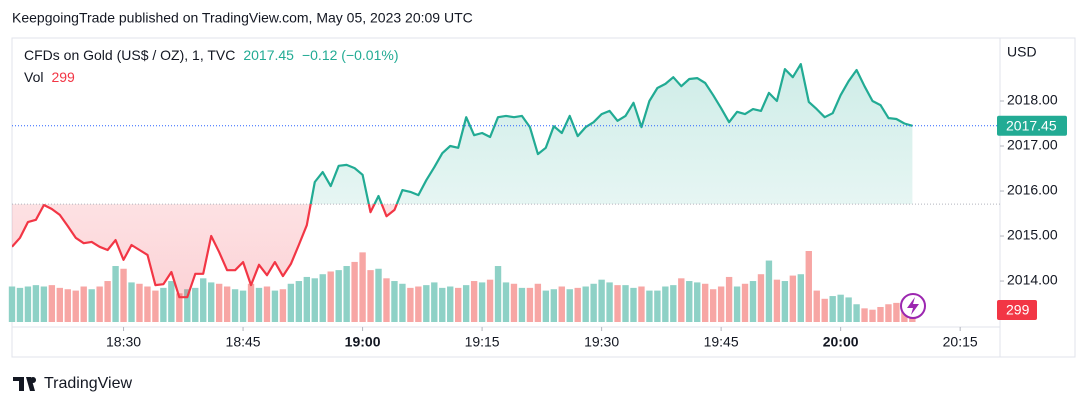 This screenshot has height=407, width=1090. What do you see at coordinates (841, 342) in the screenshot?
I see `x-tick-label: 20:00` at bounding box center [841, 342].